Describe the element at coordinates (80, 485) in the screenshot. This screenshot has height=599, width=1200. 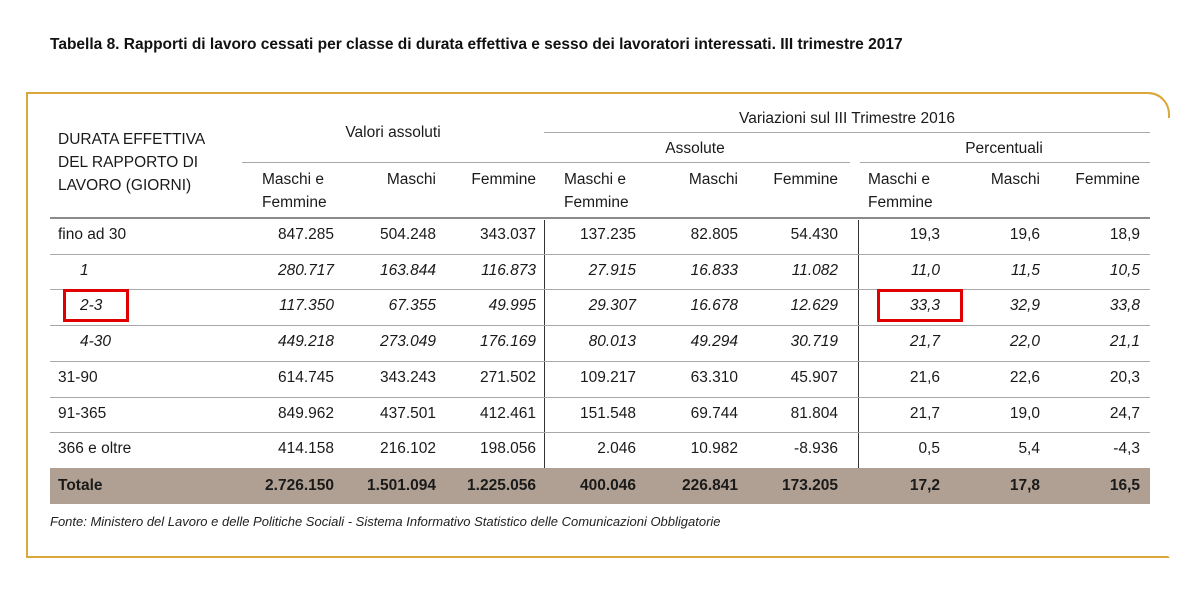
I see `total-label: Totale` at that location.